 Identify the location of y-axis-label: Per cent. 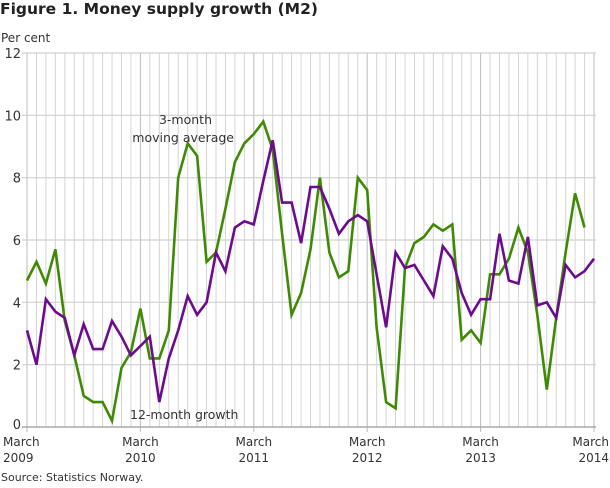
(26, 38).